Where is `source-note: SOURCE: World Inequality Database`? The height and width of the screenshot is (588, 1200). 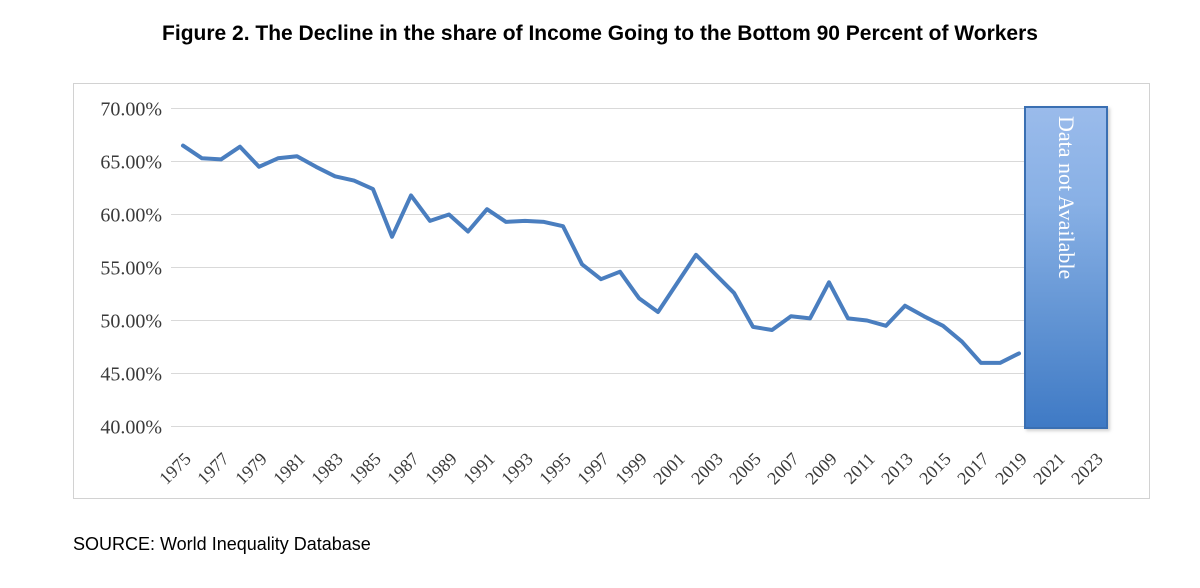 source-note: SOURCE: World Inequality Database is located at coordinates (222, 544).